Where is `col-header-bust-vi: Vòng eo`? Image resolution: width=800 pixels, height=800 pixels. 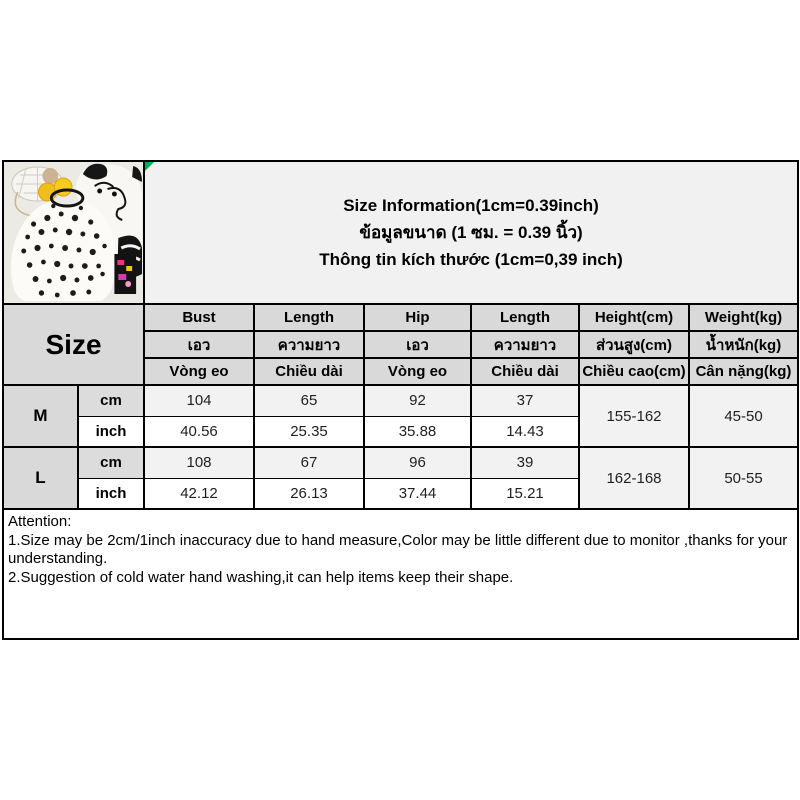 col-header-bust-vi: Vòng eo is located at coordinates (199, 371).